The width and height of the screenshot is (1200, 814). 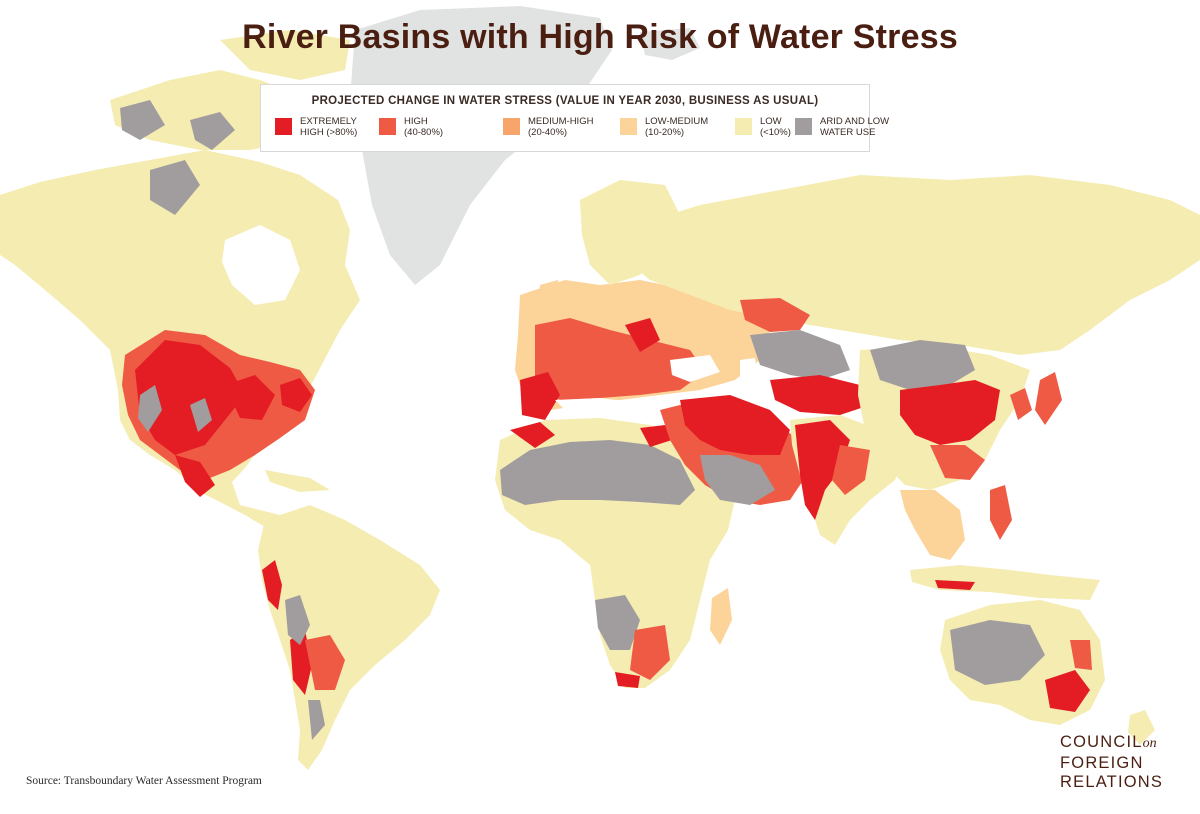 What do you see at coordinates (297, 481) in the screenshot?
I see `caribbean` at bounding box center [297, 481].